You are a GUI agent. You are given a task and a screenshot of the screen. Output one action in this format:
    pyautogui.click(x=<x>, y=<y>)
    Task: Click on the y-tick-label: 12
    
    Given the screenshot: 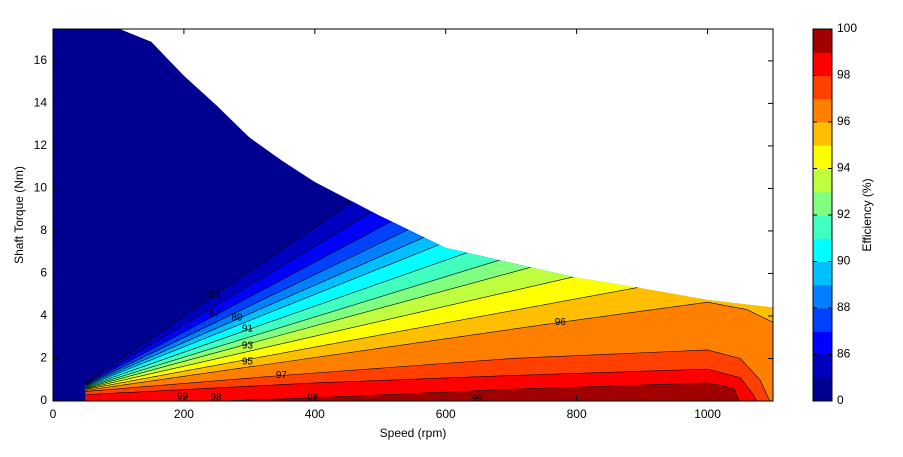 What is the action you would take?
    pyautogui.click(x=41, y=145)
    